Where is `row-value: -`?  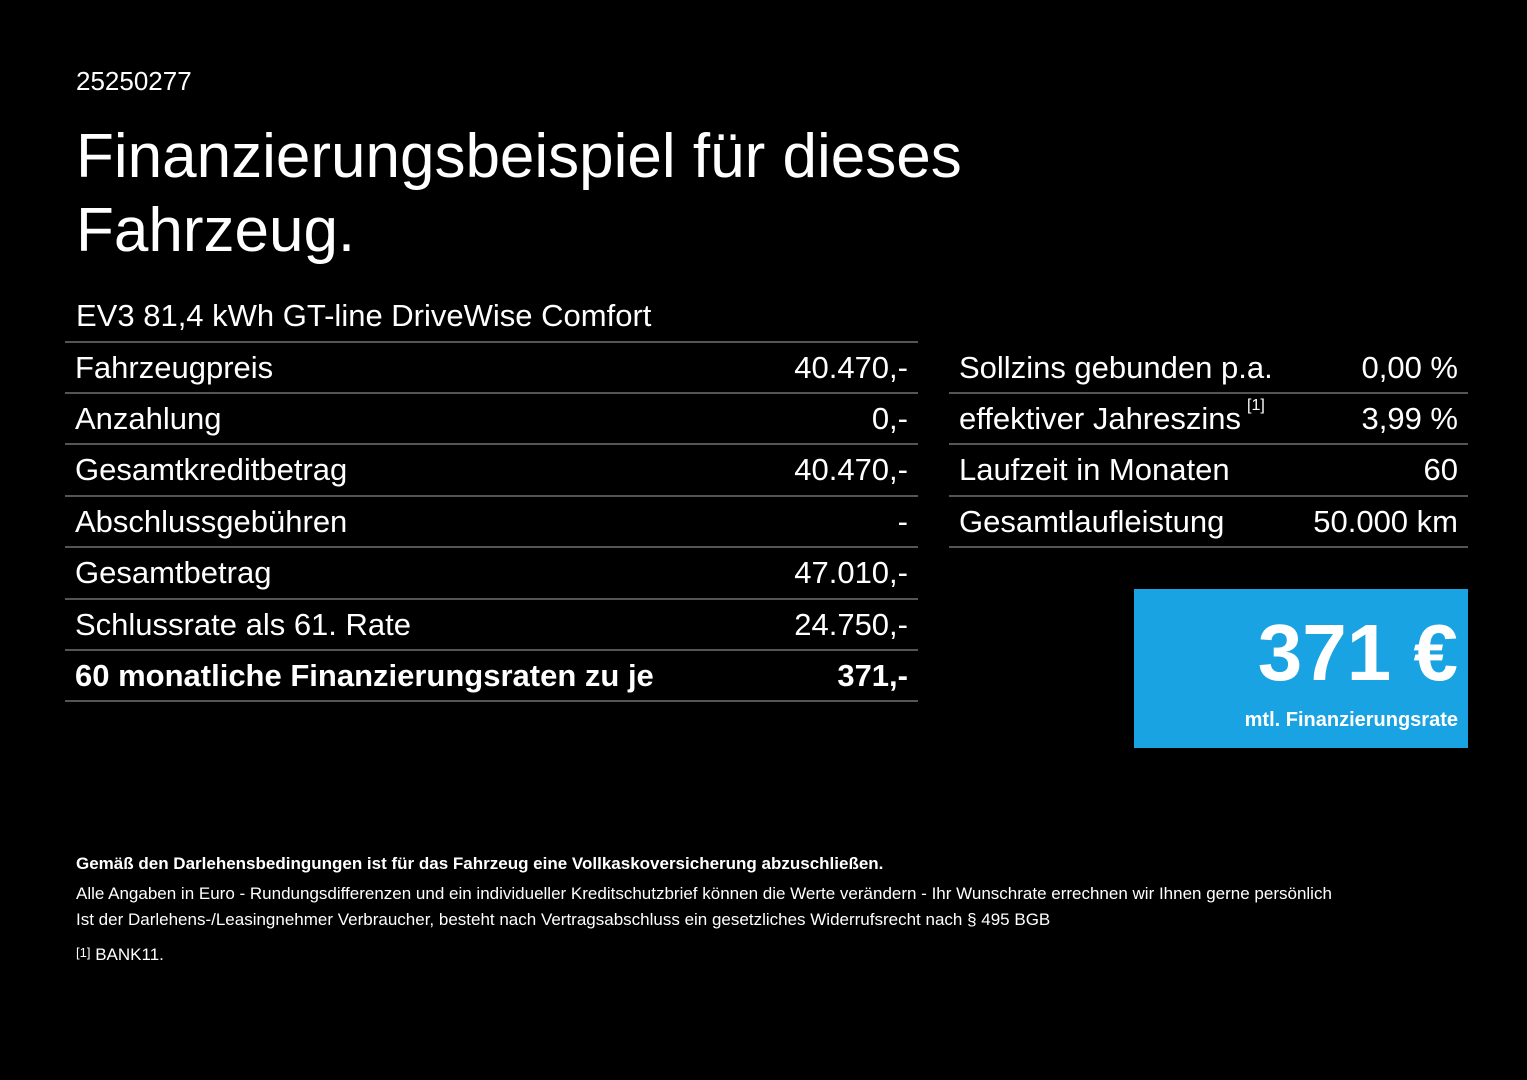
row-value: - is located at coordinates (902, 521).